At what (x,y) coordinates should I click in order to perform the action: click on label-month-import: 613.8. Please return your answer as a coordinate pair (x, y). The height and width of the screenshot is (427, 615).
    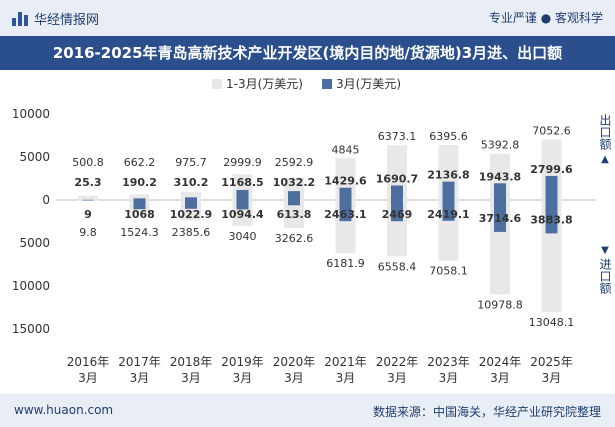
    Looking at the image, I should click on (294, 214).